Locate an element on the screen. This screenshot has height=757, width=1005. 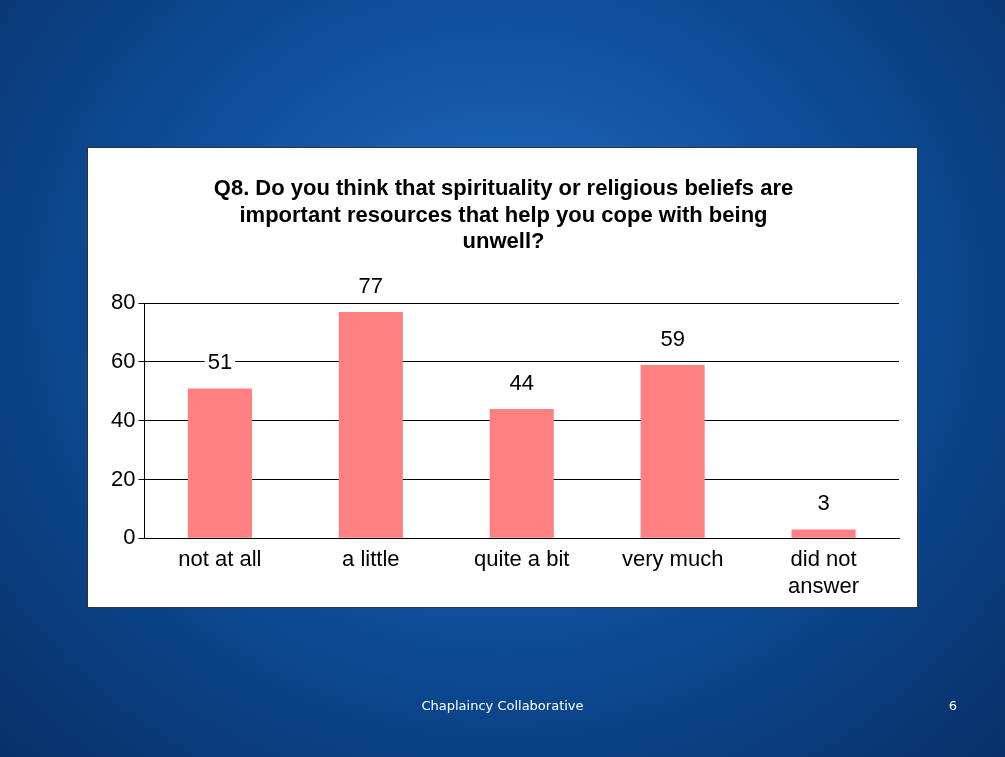
y-tick-label: 20 is located at coordinates (123, 478).